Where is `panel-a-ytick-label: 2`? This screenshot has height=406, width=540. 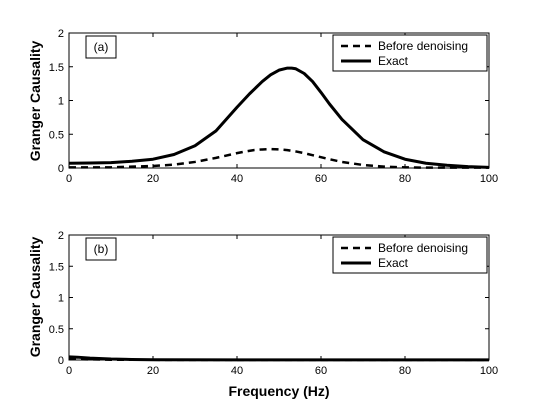 panel-a-ytick-label: 2 is located at coordinates (61, 34).